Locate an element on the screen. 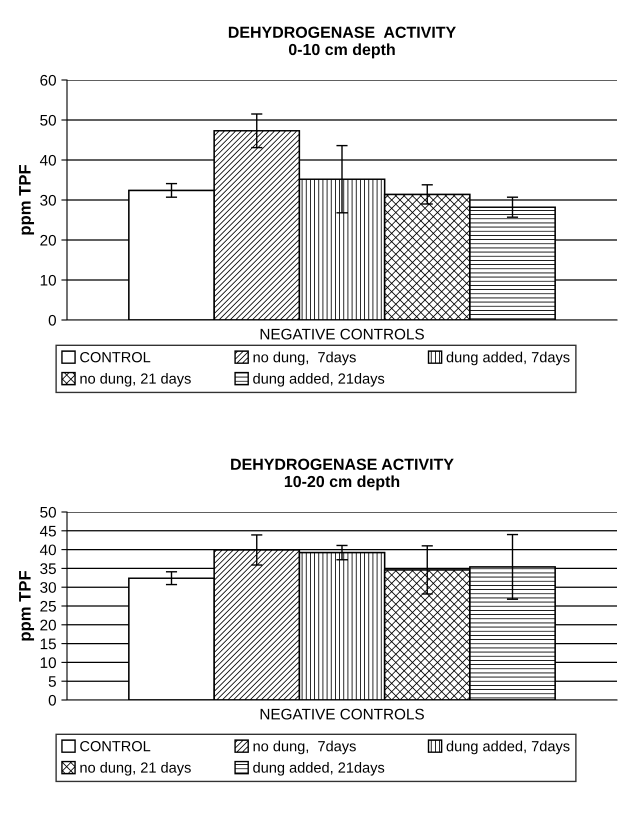  chart-title: DEHYDROGENASE ACTIVITY 0-10 cm depth is located at coordinates (342, 42).